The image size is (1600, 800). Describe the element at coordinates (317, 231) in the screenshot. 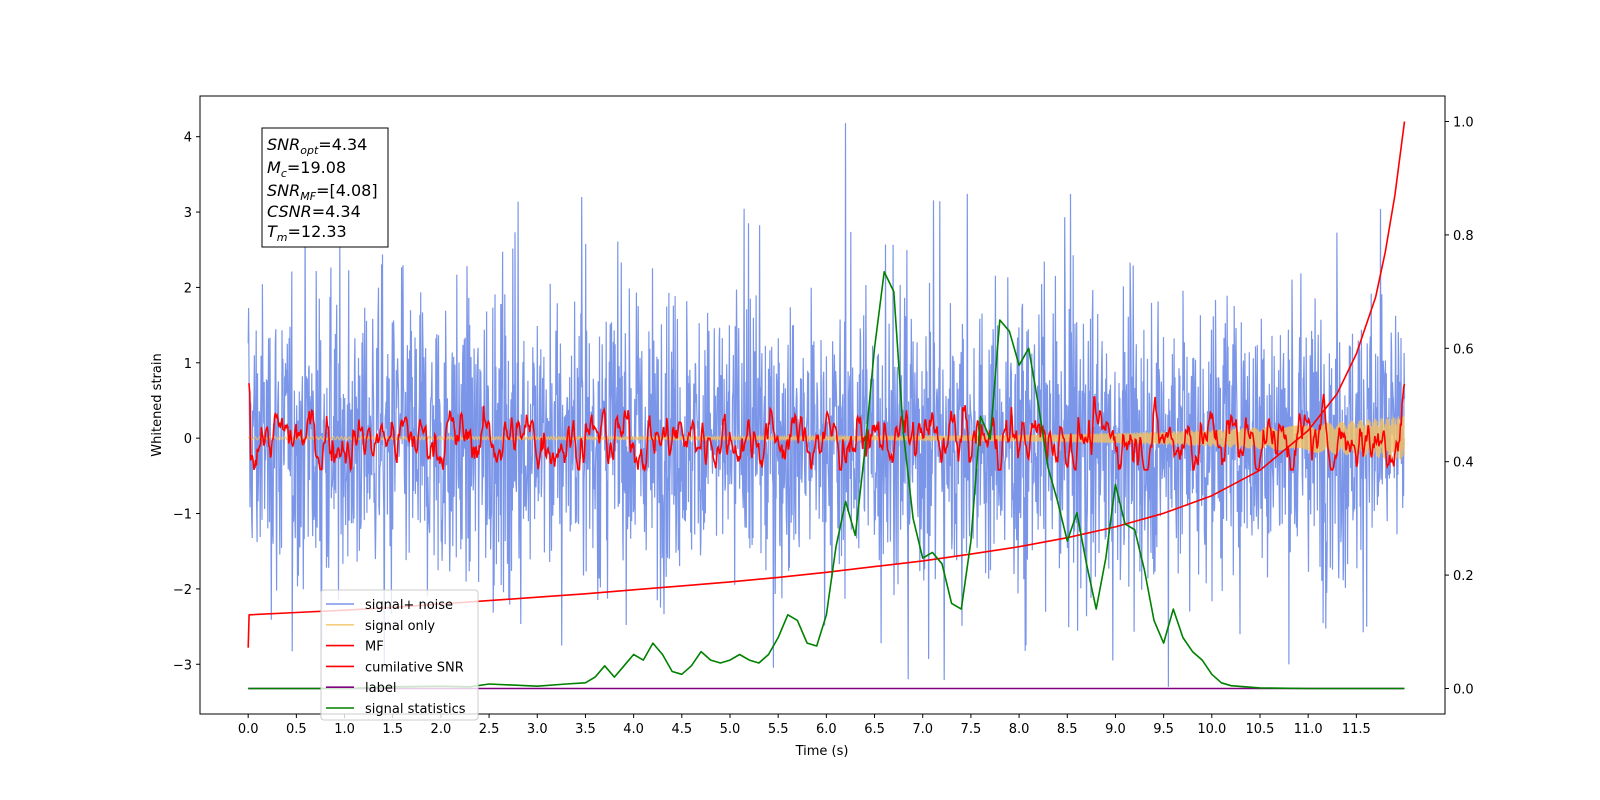

I see `info-tm-value: =12.33` at that location.